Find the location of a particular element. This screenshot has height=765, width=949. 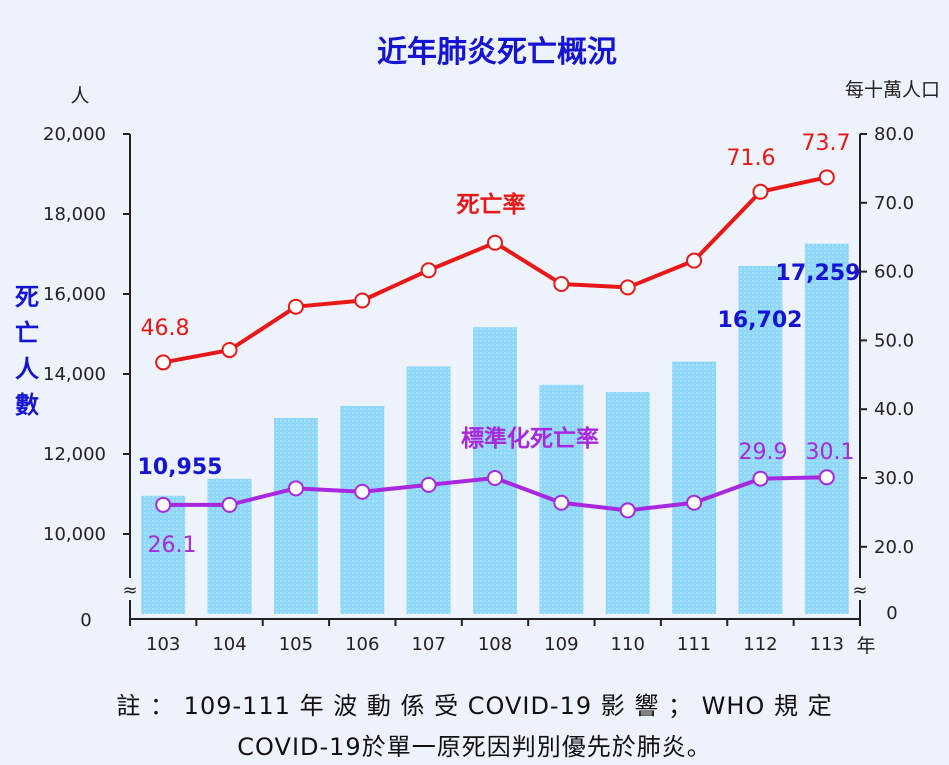

death-rate-value-label: 71.6 is located at coordinates (751, 158).